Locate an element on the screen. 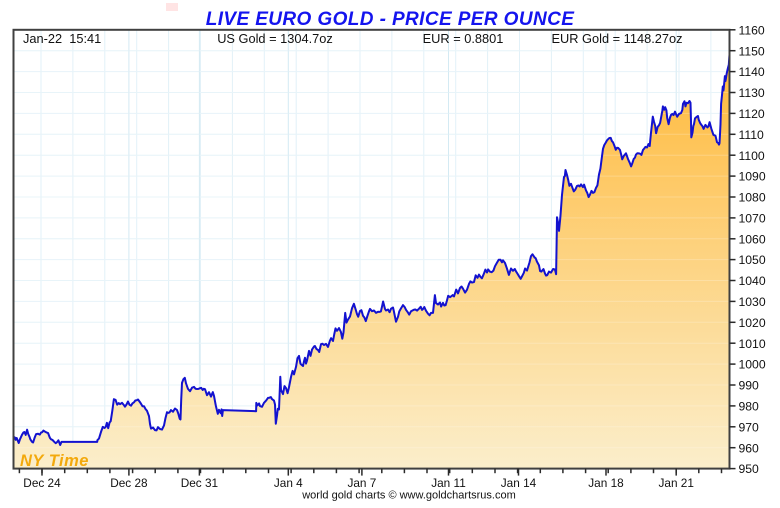 The image size is (780, 508). svg-text: Jan 11 is located at coordinates (448, 483).